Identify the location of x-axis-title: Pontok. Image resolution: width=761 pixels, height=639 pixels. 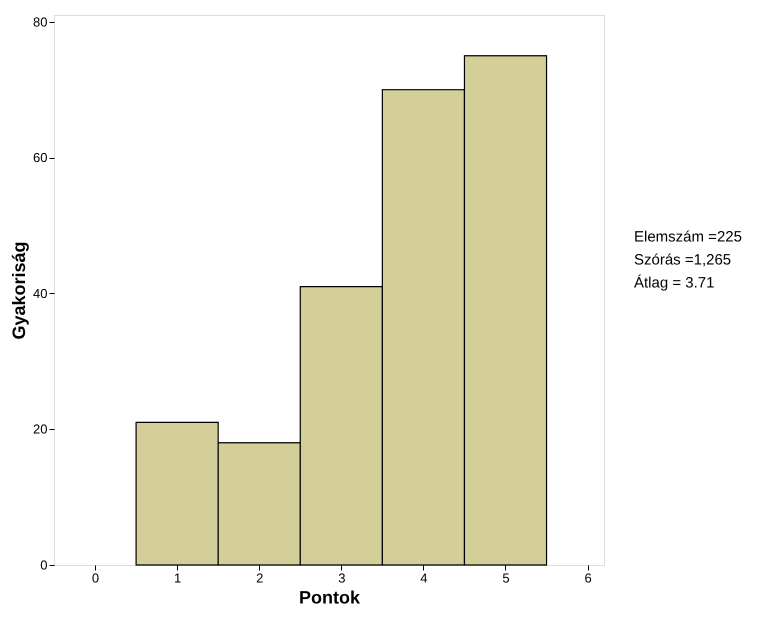
(330, 598).